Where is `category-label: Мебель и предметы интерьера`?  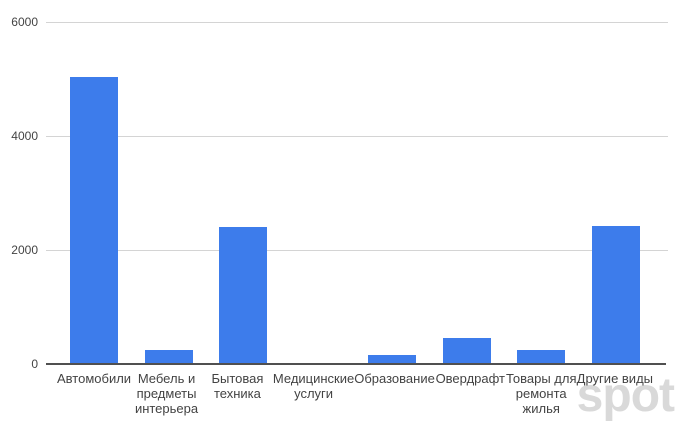 category-label: Мебель и предметы интерьера is located at coordinates (166, 393).